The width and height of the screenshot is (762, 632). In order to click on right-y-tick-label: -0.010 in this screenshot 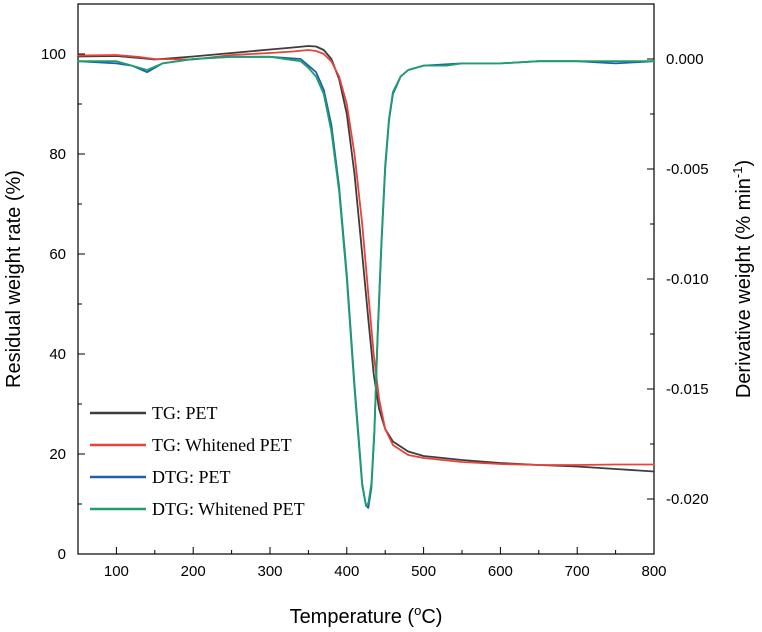, I will do `click(687, 279)`.